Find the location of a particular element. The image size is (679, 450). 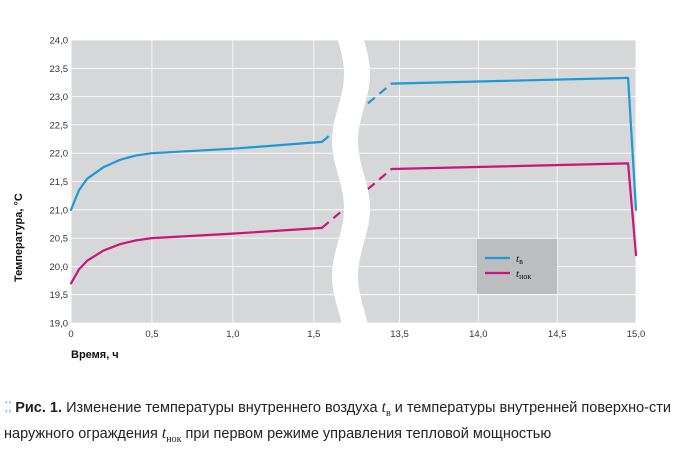

x-tick-label: 14,0 is located at coordinates (478, 334).